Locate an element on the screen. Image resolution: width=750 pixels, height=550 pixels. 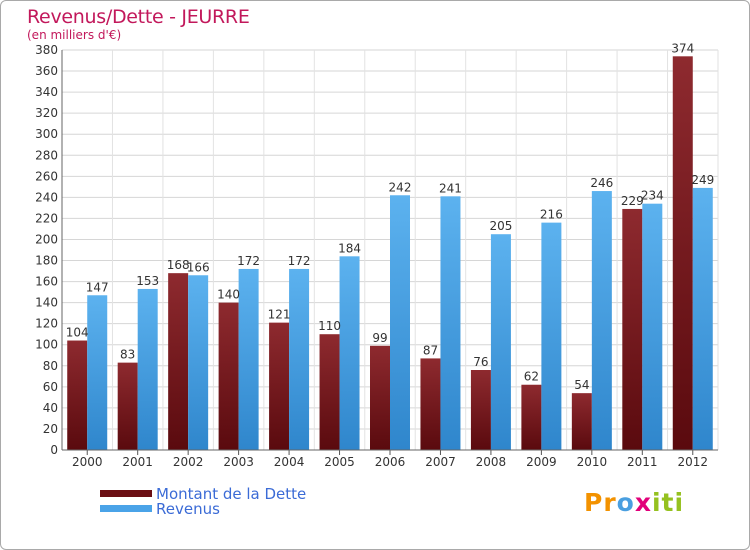
bar-revenus-2009 is located at coordinates (551, 336).